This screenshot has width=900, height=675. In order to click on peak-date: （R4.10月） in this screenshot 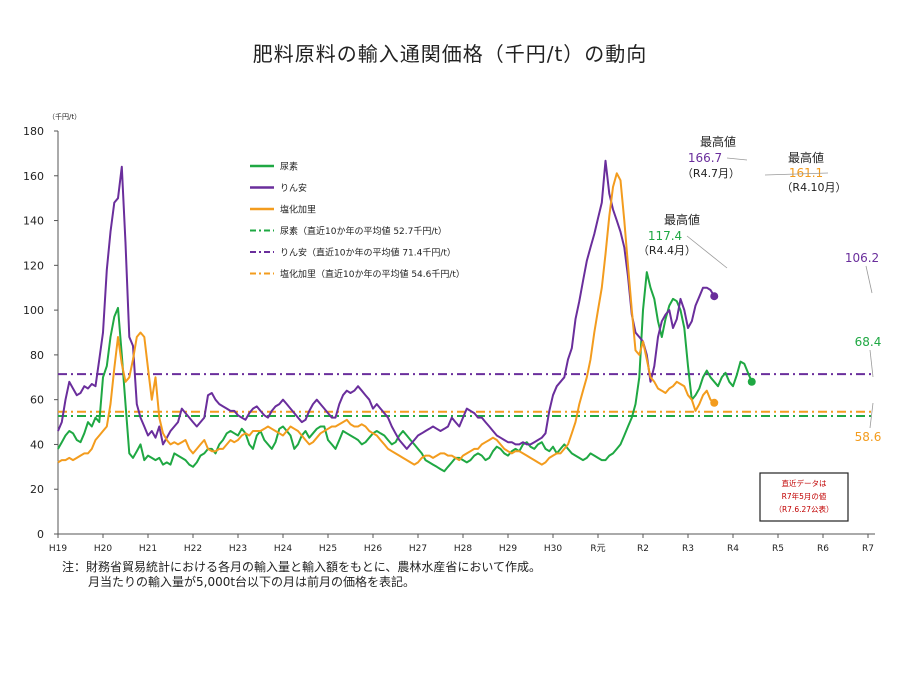, I will do `click(813, 187)`.